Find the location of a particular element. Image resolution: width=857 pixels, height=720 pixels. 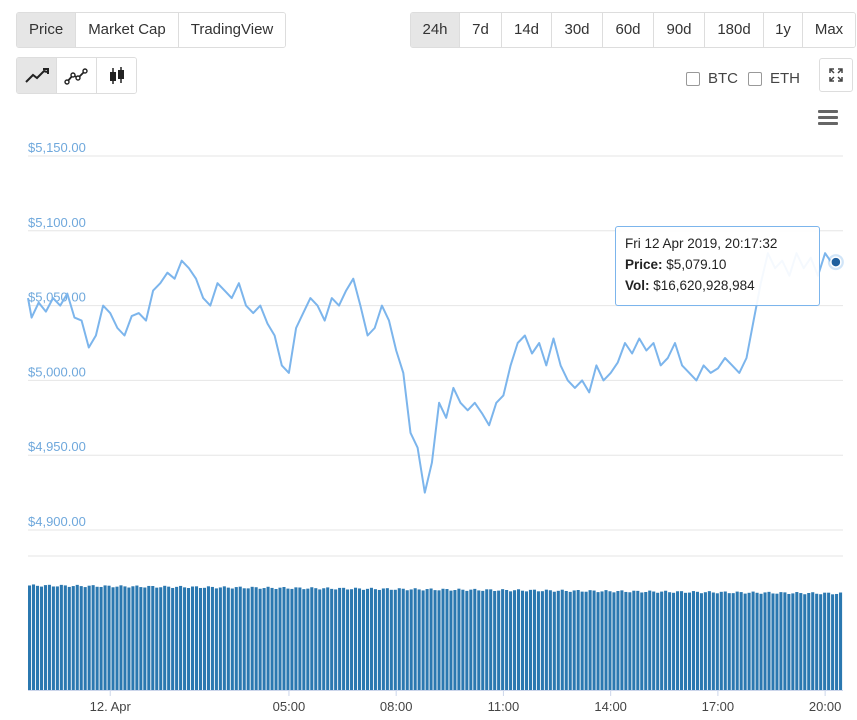

eth-label: ETH is located at coordinates (785, 78).